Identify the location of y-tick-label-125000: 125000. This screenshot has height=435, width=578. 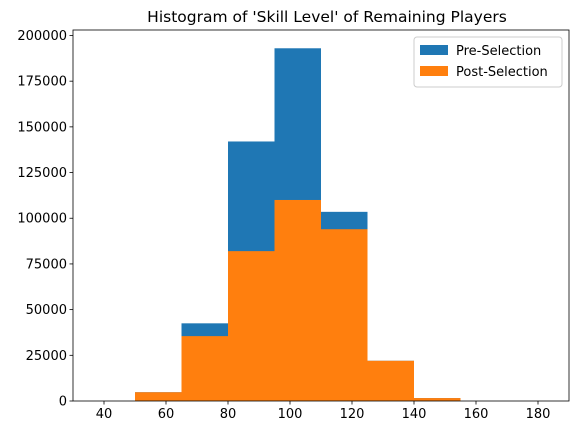
(42, 173).